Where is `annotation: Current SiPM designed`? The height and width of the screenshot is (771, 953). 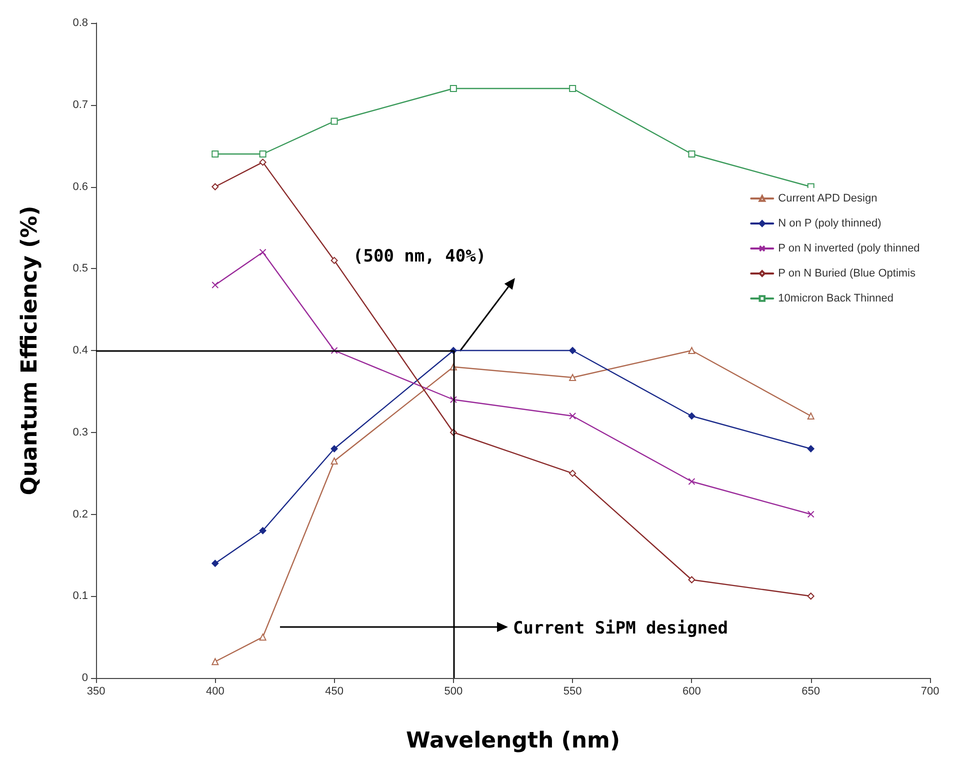
annotation: Current SiPM designed is located at coordinates (620, 628).